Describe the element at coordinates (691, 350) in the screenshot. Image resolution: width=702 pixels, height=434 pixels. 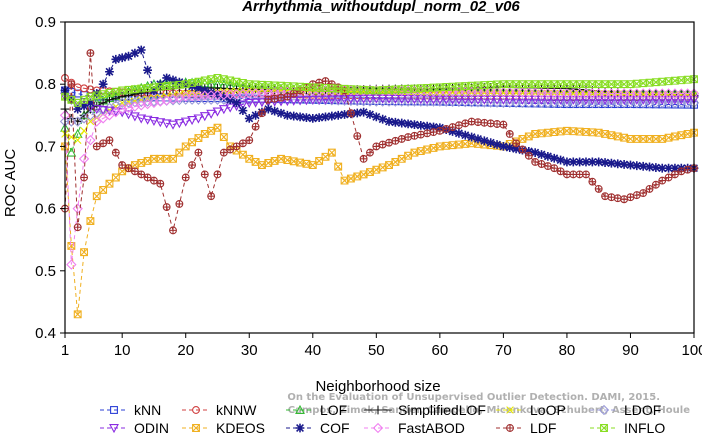
I see `x-tick-label: 100` at that location.